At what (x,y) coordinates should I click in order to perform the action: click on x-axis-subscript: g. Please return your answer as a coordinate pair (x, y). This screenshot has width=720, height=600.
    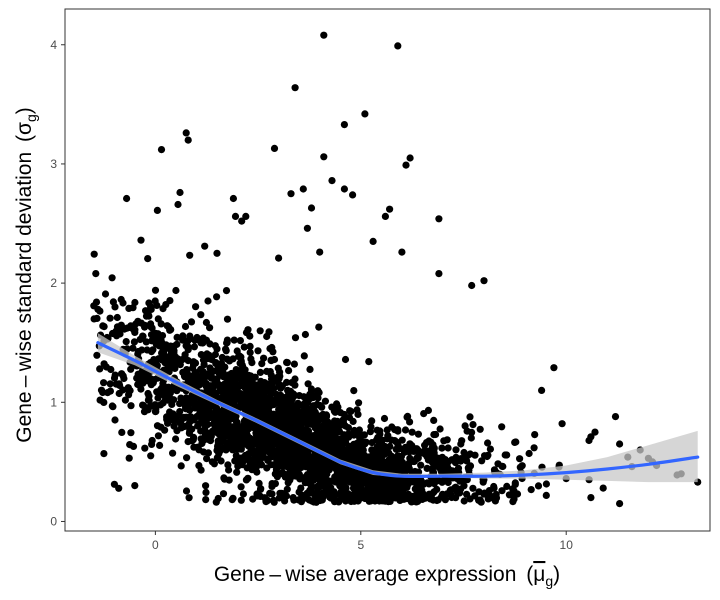
    Looking at the image, I should click on (549, 581).